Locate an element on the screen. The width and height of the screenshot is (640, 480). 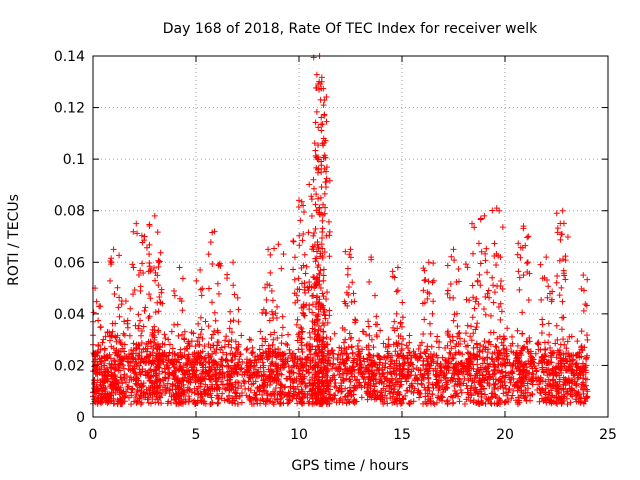
x-tick-label: 25 is located at coordinates (608, 435).